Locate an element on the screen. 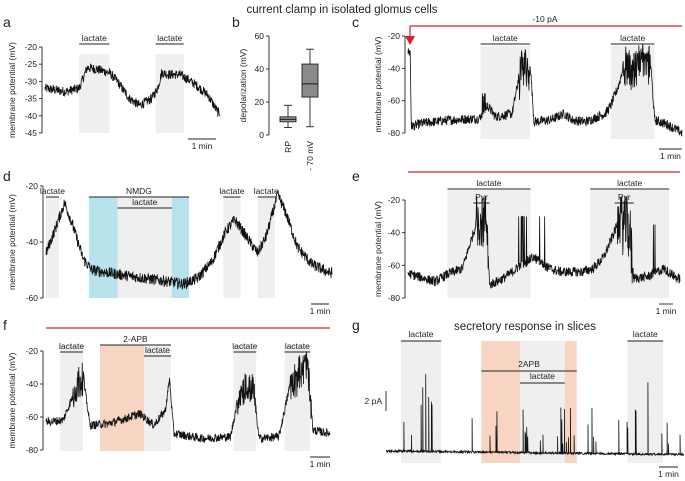 The width and height of the screenshot is (685, 481). panel-c-label: c is located at coordinates (355, 22).